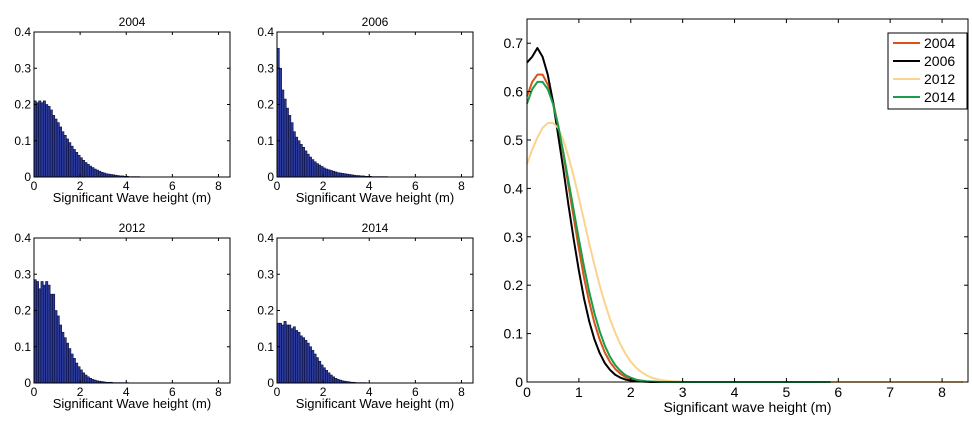 The image size is (972, 423). I want to click on y-tick-label: 0.7, so click(514, 43).